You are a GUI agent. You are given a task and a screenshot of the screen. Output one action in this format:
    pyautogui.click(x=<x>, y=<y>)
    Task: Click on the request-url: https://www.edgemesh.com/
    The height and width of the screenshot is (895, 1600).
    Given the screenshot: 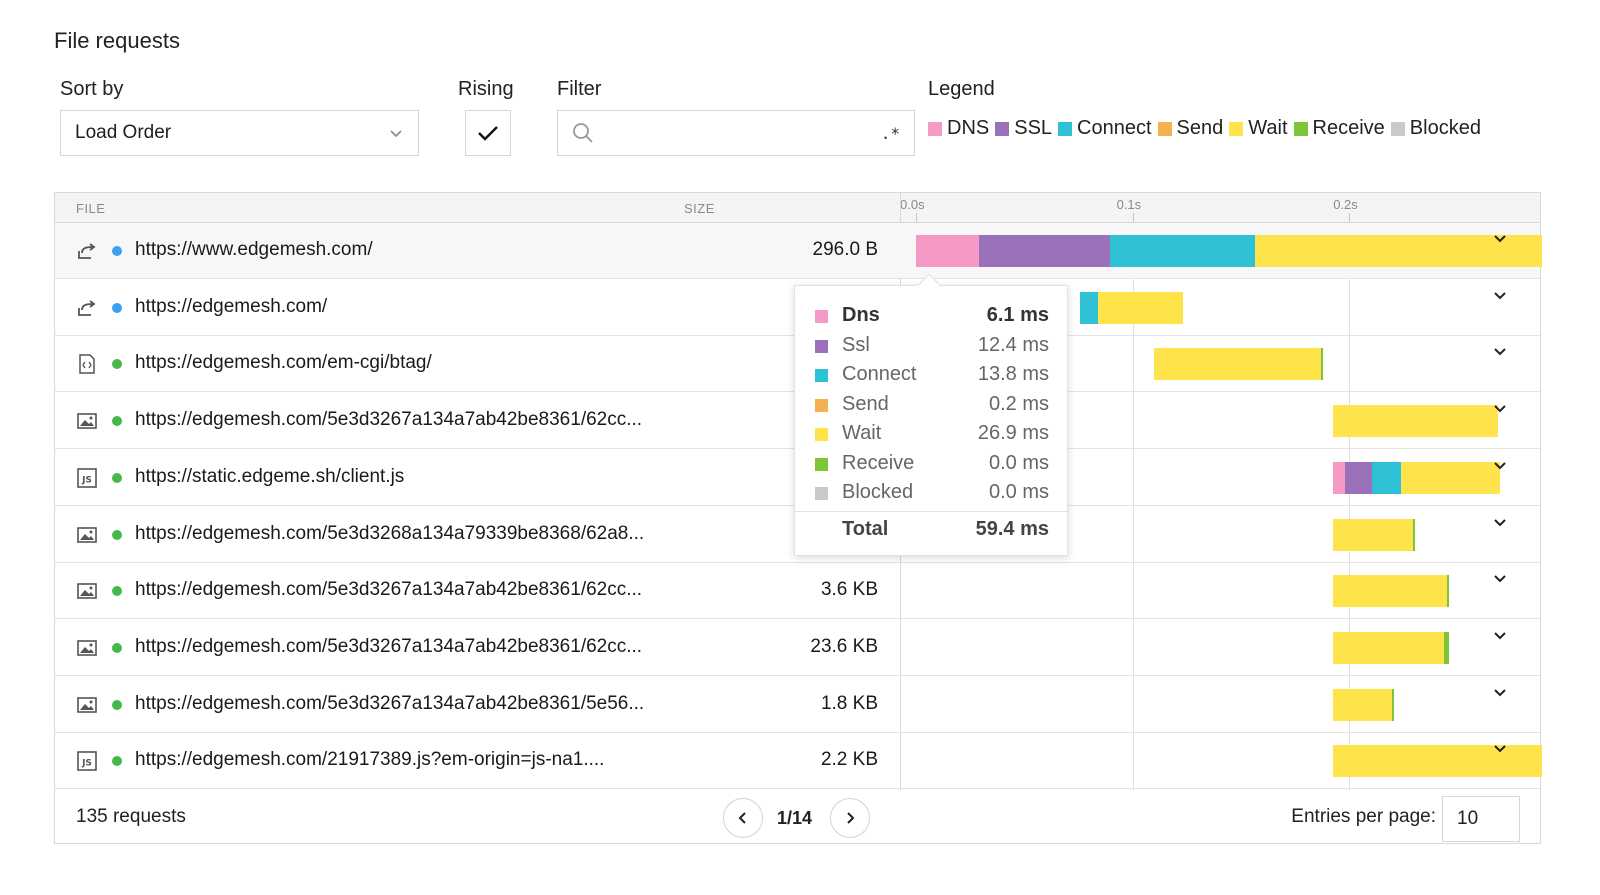 What is the action you would take?
    pyautogui.click(x=254, y=249)
    